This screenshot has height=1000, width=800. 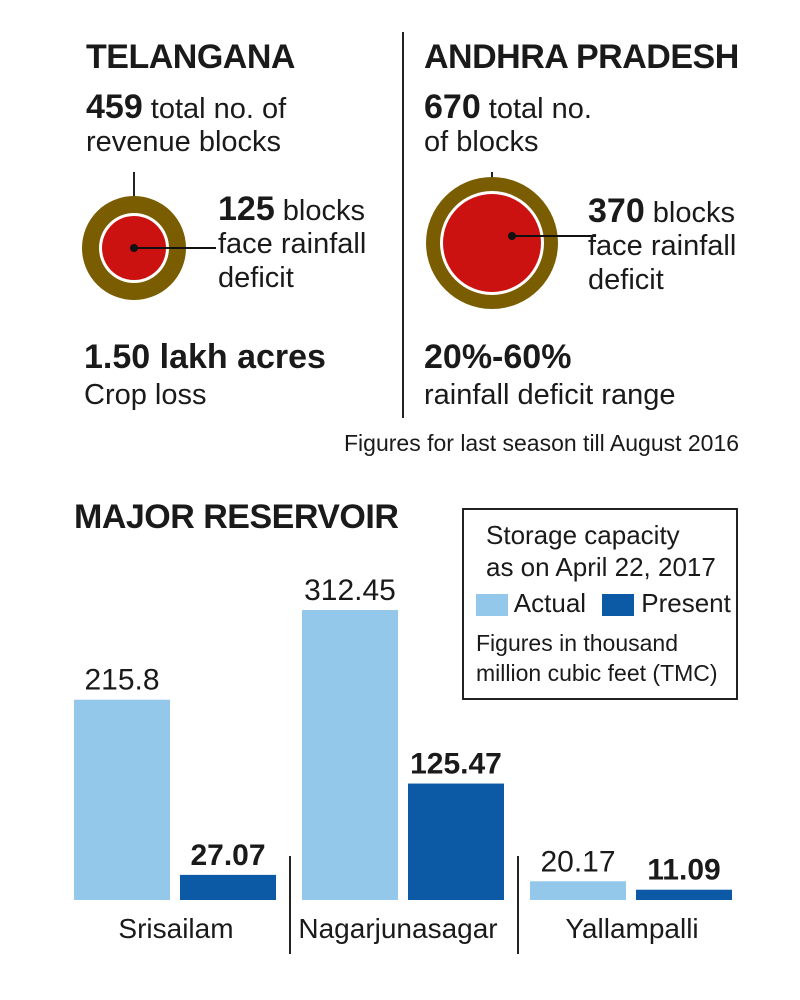 I want to click on legend-swatch-present, so click(x=618, y=605).